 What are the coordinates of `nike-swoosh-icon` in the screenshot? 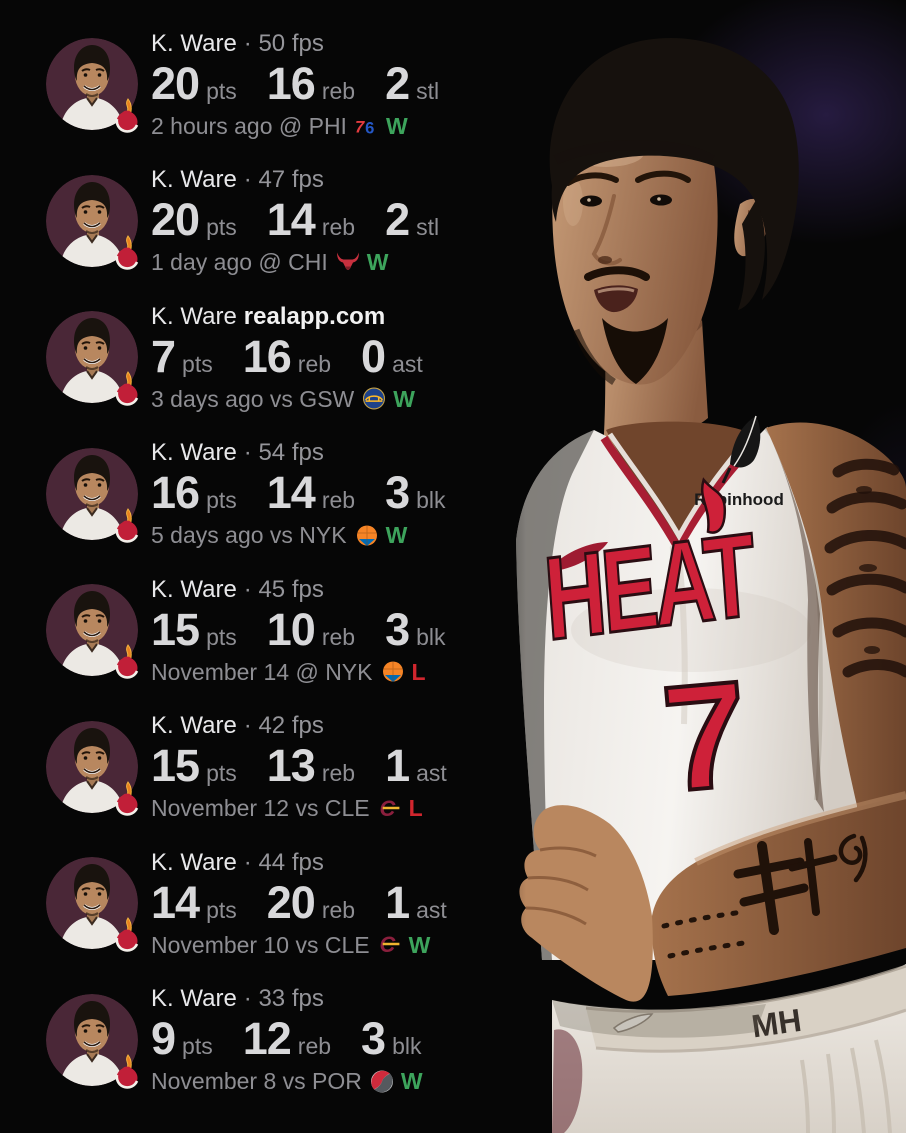 It's located at (580, 556).